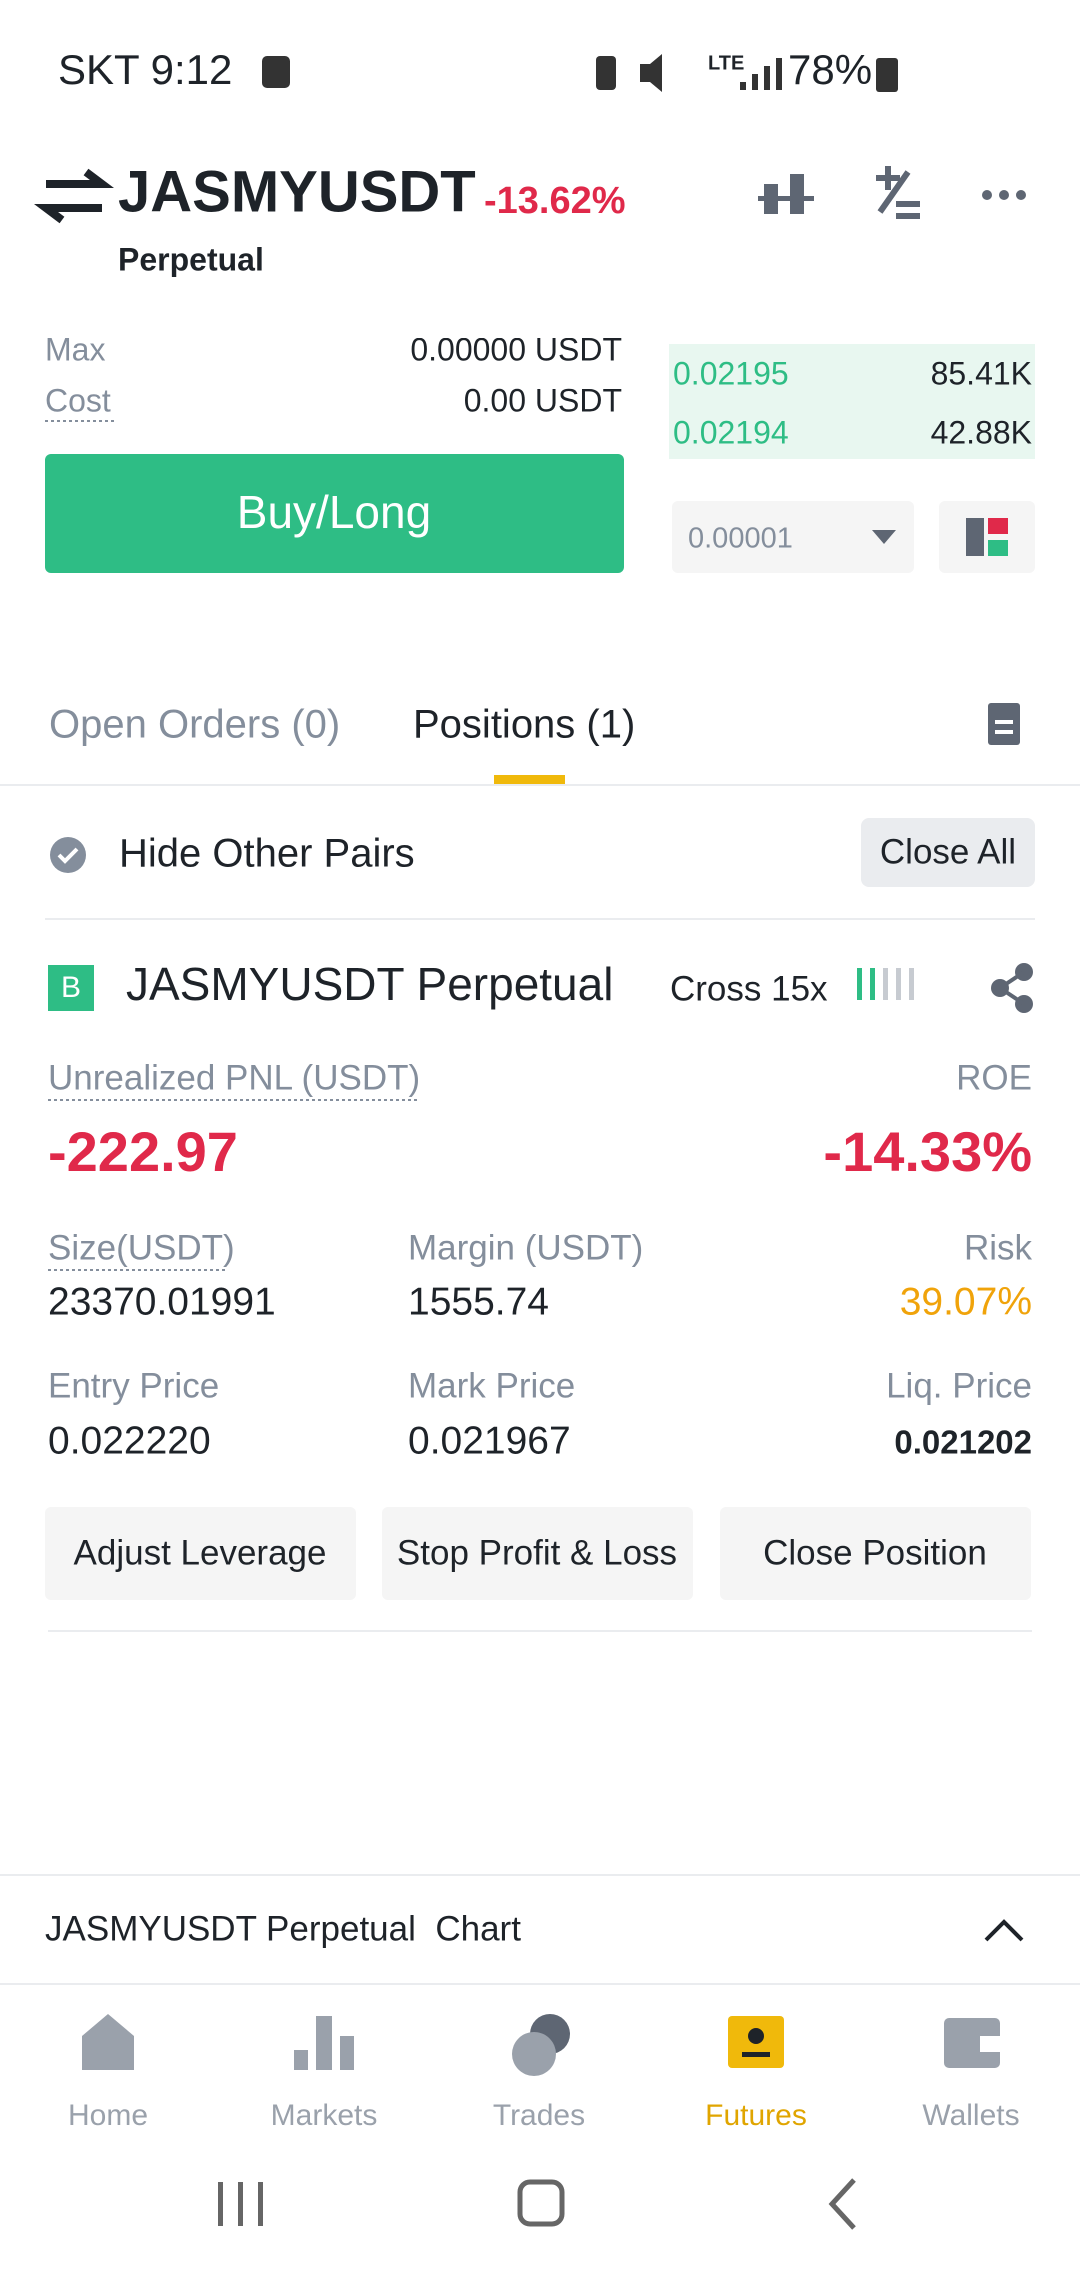 The image size is (1080, 2280). Describe the element at coordinates (756, 2042) in the screenshot. I see `futures-icon` at that location.